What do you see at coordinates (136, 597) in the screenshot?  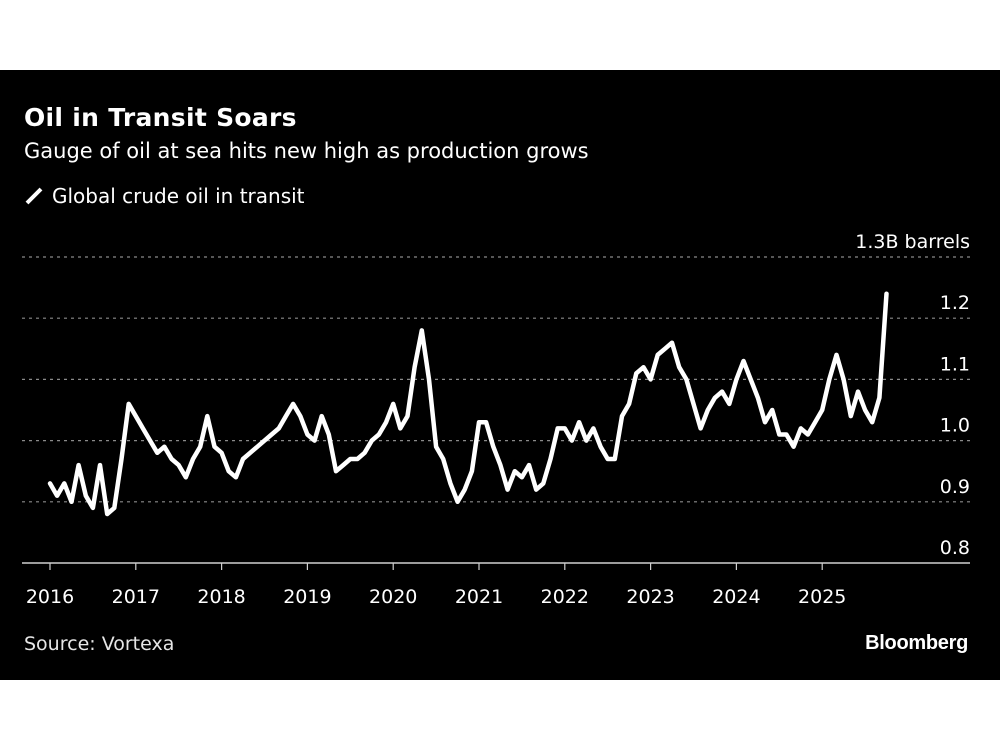 I see `x-tick-label: 2017` at bounding box center [136, 597].